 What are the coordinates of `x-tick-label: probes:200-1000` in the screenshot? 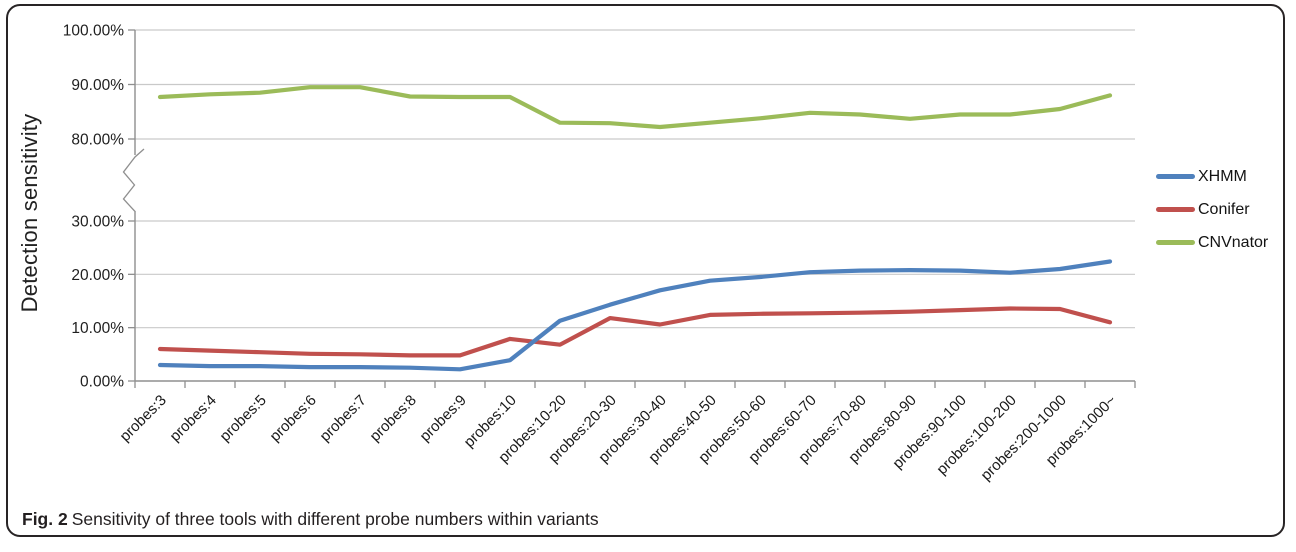 It's located at (1024, 438).